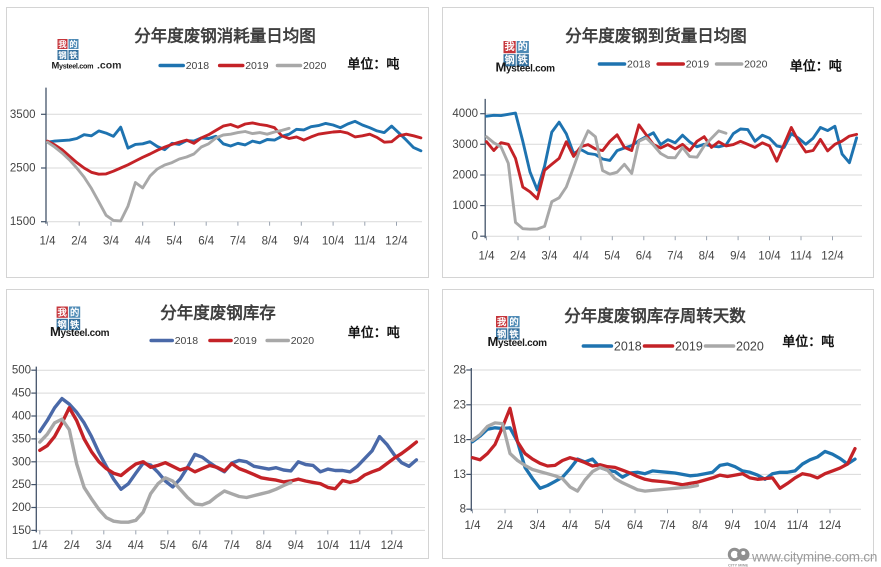  I want to click on svg-text: 2000, so click(465, 176).